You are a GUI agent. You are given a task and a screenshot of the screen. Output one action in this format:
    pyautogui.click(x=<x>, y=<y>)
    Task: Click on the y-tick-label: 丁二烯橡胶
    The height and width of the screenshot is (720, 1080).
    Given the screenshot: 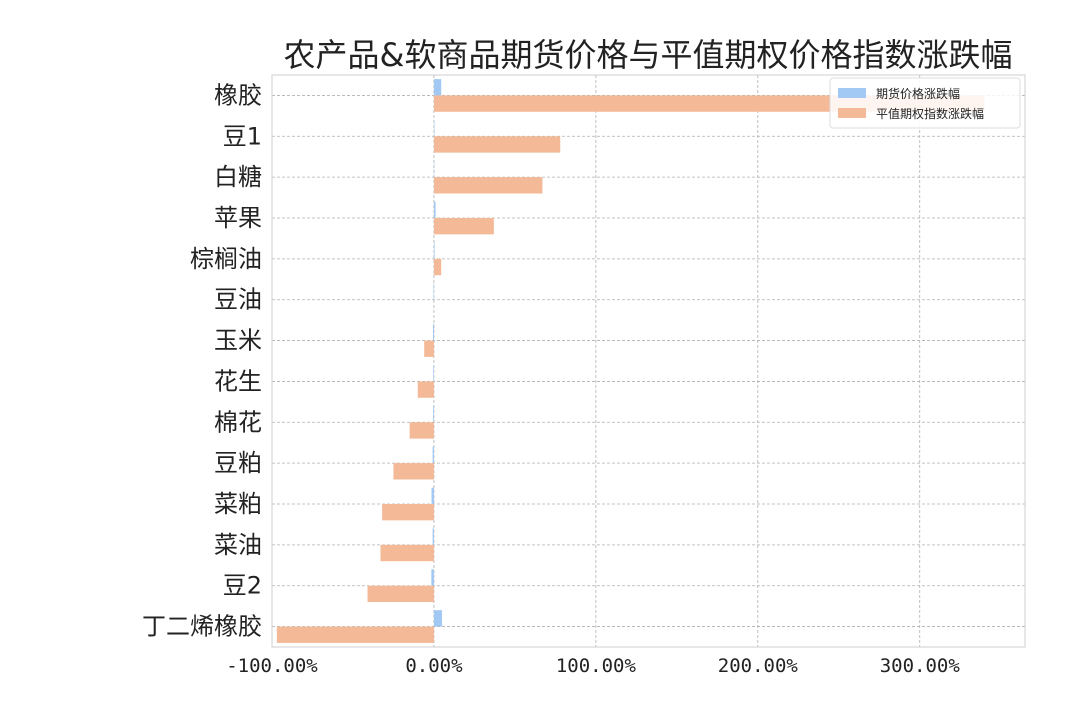 What is the action you would take?
    pyautogui.click(x=202, y=627)
    